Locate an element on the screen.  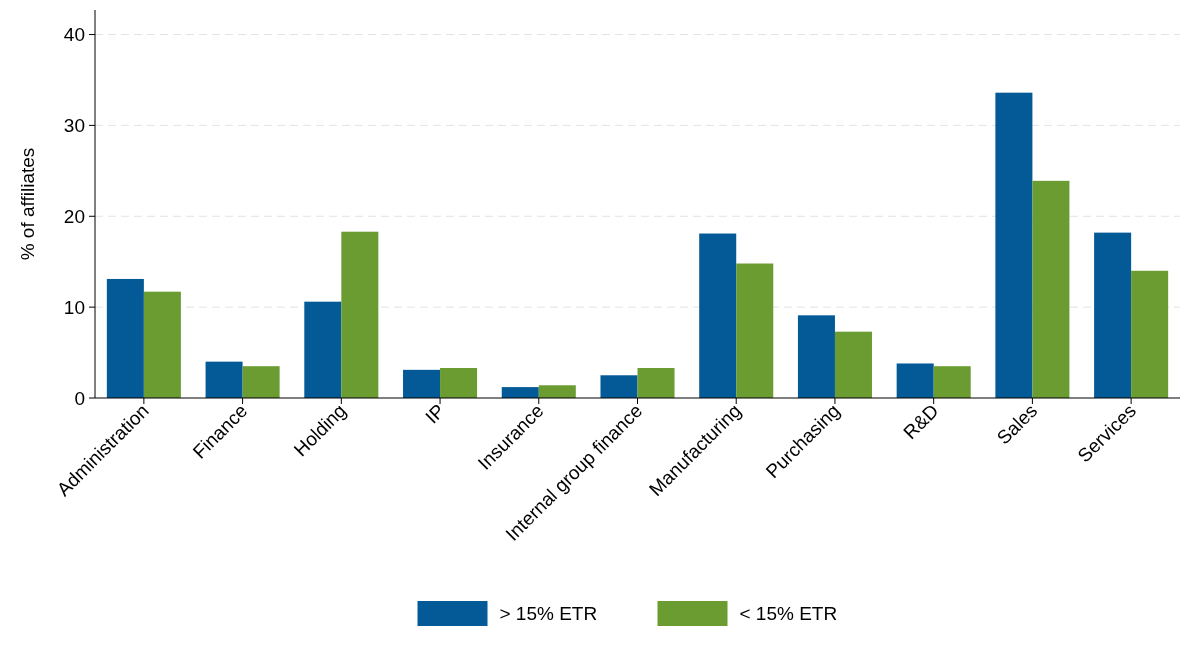
y-tick-label: 30 is located at coordinates (74, 126).